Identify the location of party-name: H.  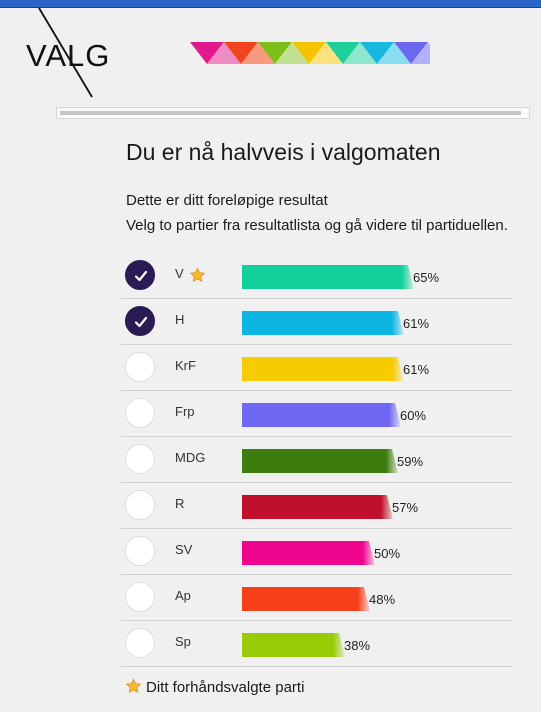
(180, 319).